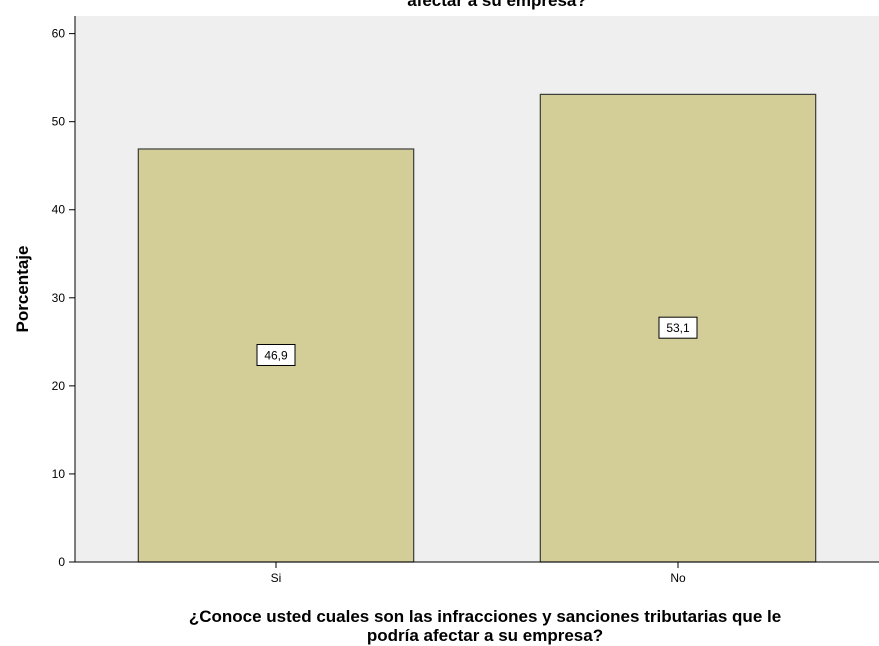 The width and height of the screenshot is (879, 646). What do you see at coordinates (59, 298) in the screenshot?
I see `y-tick-label: 30` at bounding box center [59, 298].